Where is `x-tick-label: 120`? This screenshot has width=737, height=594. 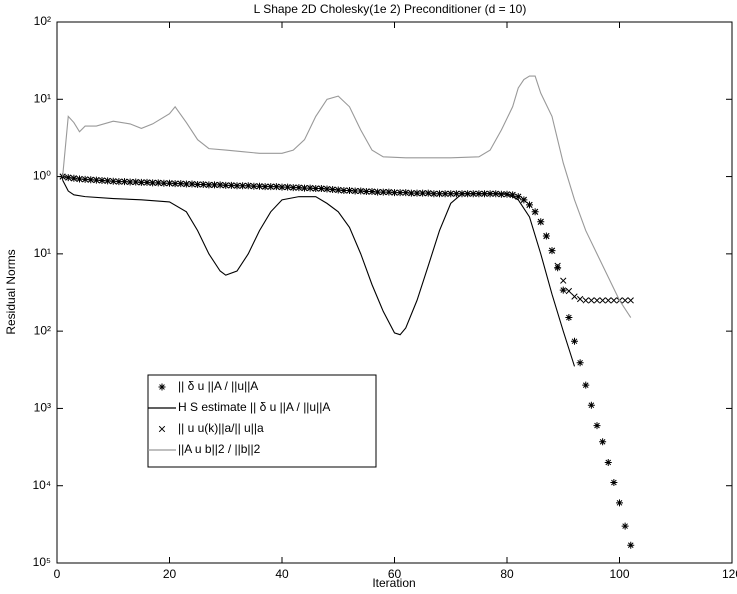
x-tick-label: 120 is located at coordinates (729, 574).